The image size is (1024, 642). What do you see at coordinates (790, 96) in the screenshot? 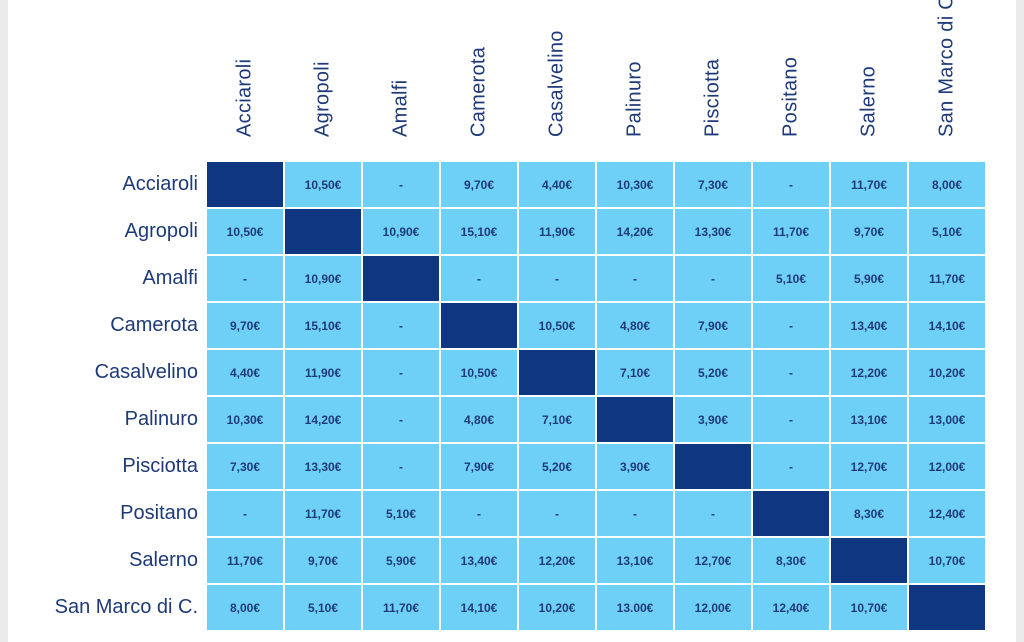
I see `column-header-label: Positano` at bounding box center [790, 96].